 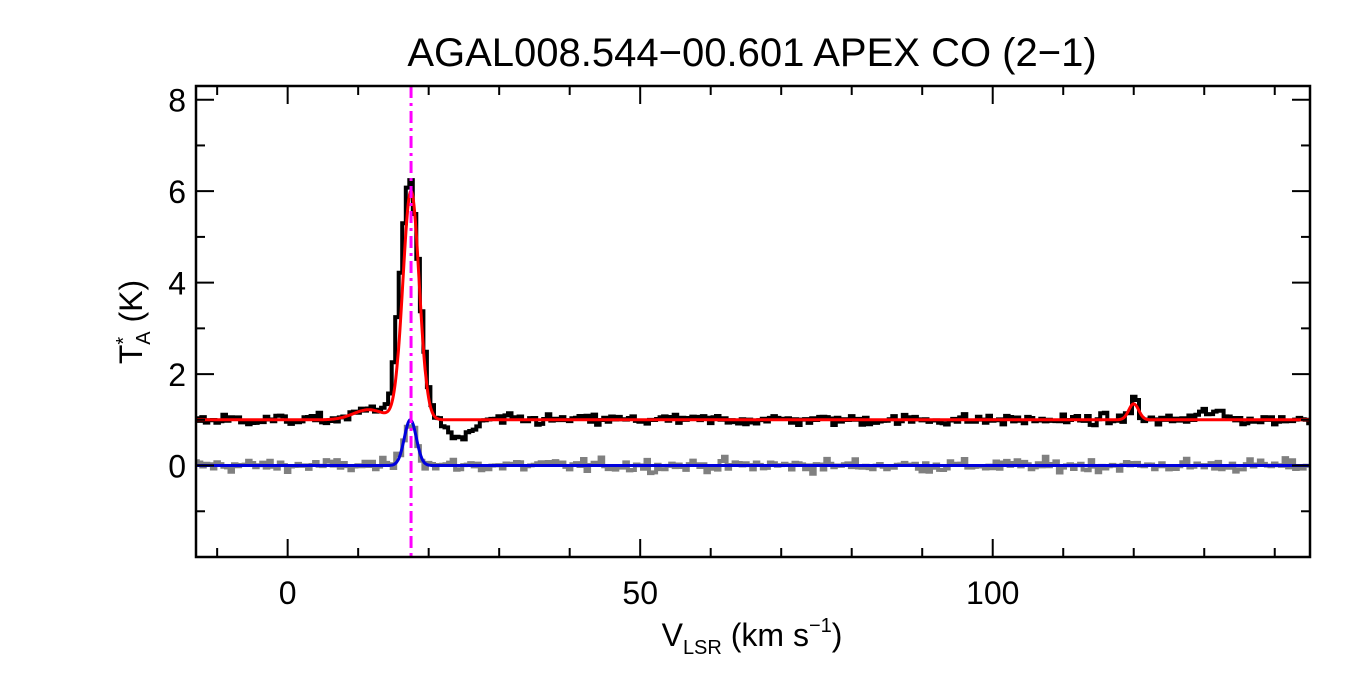 I want to click on y-axis-label-text: T*A (K), so click(x=134, y=322).